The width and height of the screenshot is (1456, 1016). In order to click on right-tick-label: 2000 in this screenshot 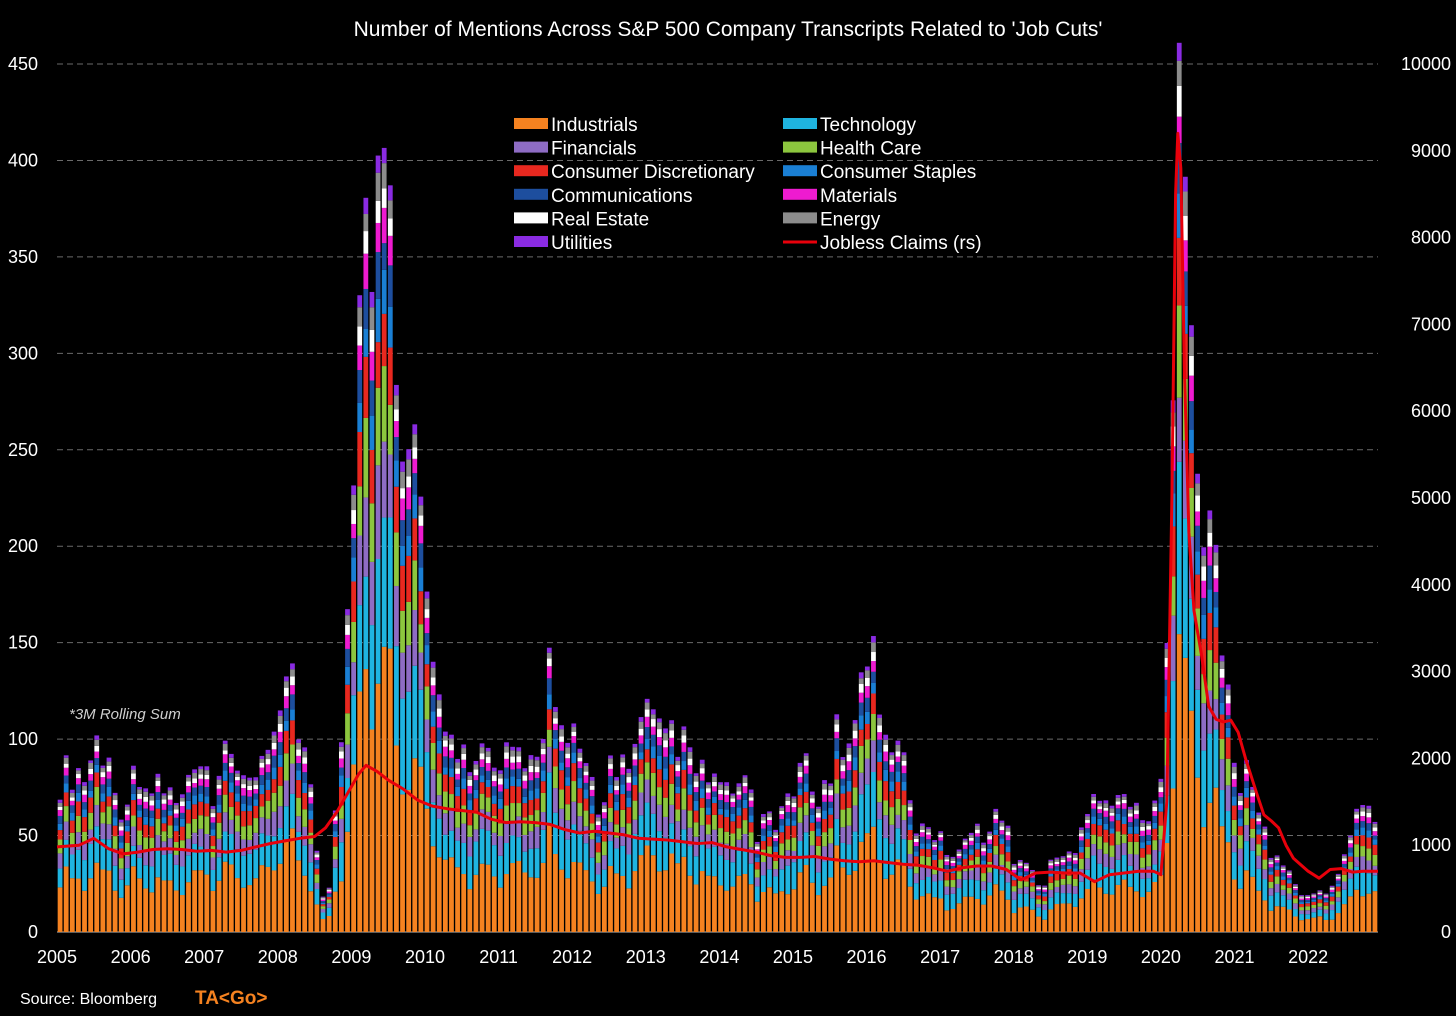, I will do `click(1431, 758)`.